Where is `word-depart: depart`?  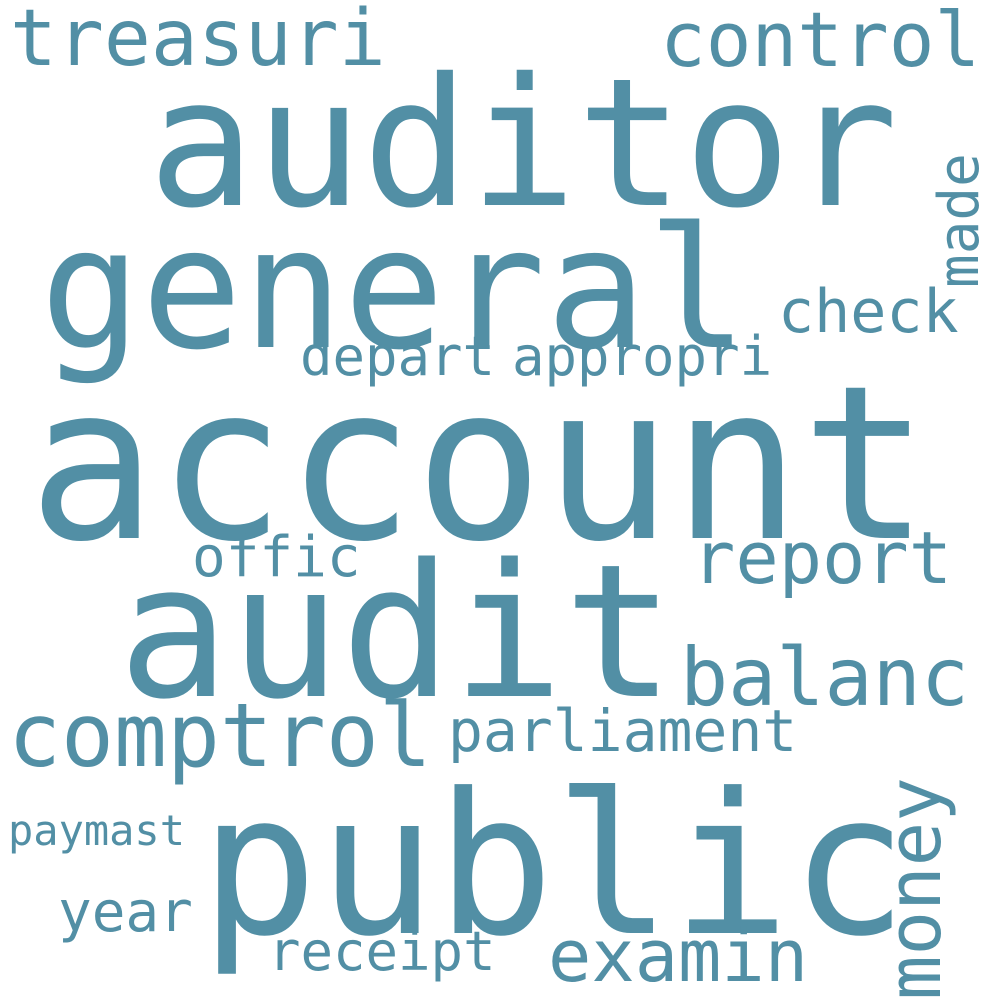
word-depart: depart is located at coordinates (398, 356).